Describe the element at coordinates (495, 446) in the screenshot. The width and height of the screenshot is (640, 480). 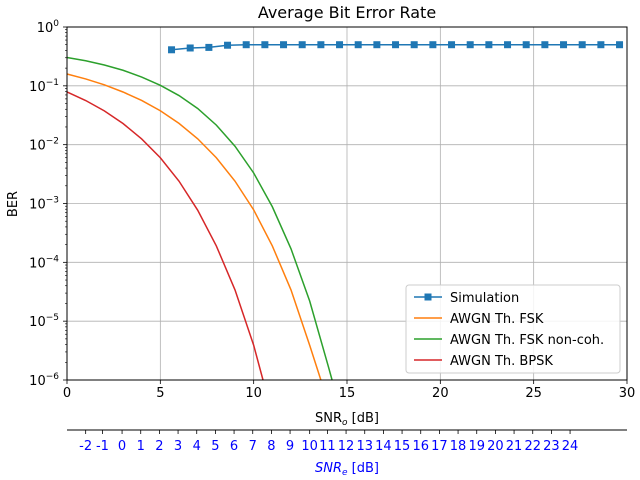
I see `secondary-tick-label: 20` at that location.